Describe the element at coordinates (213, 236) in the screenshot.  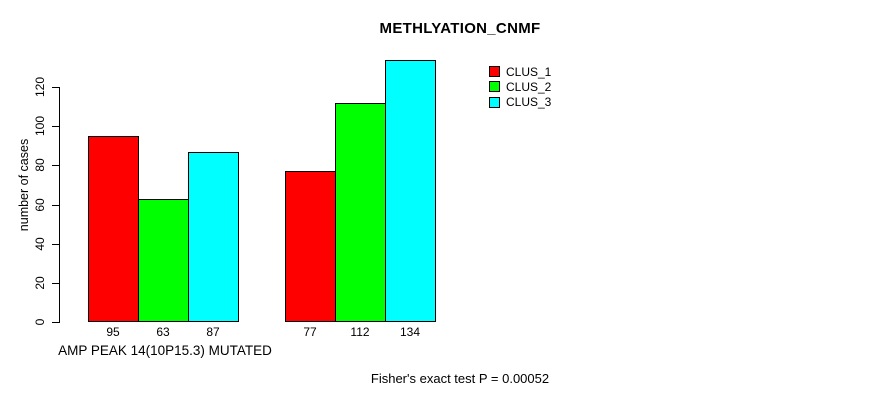
I see `bar-clus_3-group1` at that location.